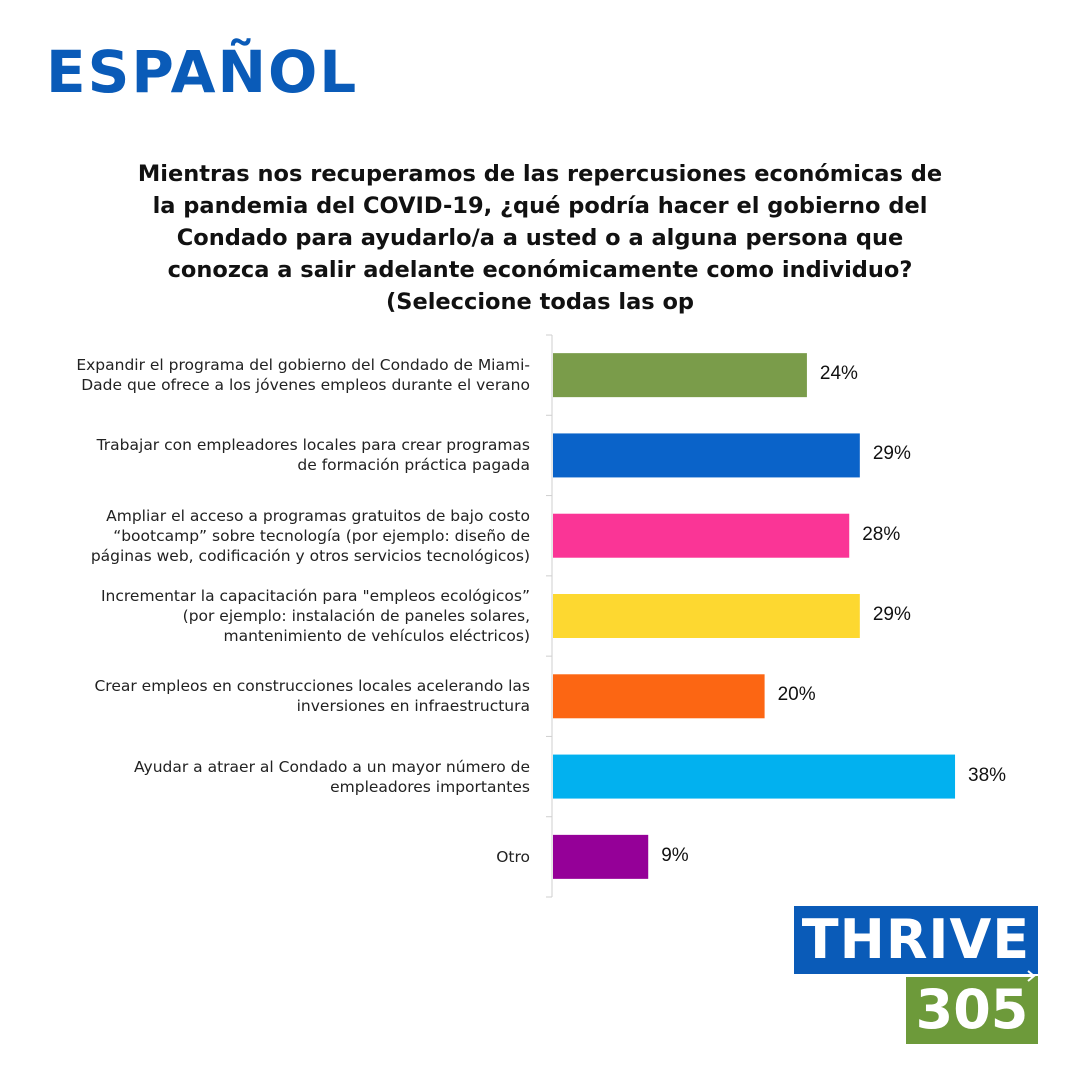 This screenshot has width=1080, height=1080. I want to click on logo-line2: 305, so click(972, 1010).